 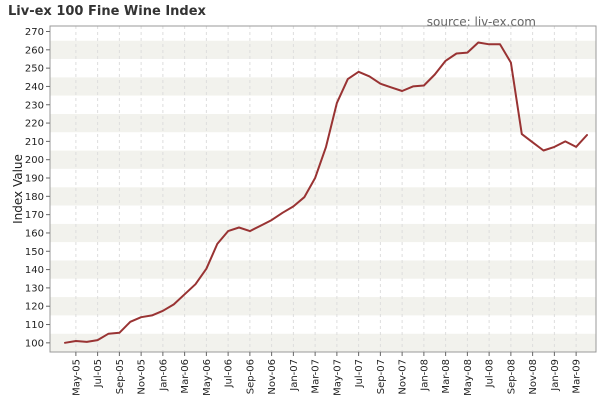 What do you see at coordinates (34, 288) in the screenshot?
I see `y-tick-label: 130` at bounding box center [34, 288].